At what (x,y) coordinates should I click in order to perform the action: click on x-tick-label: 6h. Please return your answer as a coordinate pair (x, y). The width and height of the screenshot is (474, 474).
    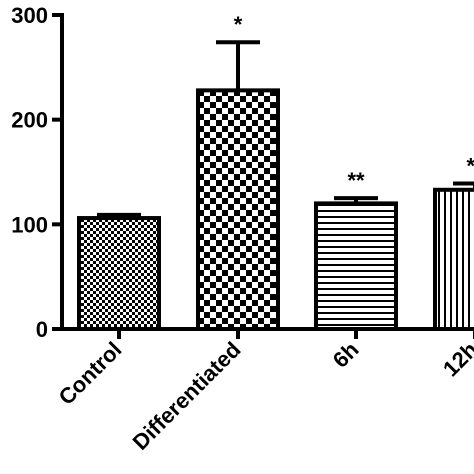
    Looking at the image, I should click on (346, 355).